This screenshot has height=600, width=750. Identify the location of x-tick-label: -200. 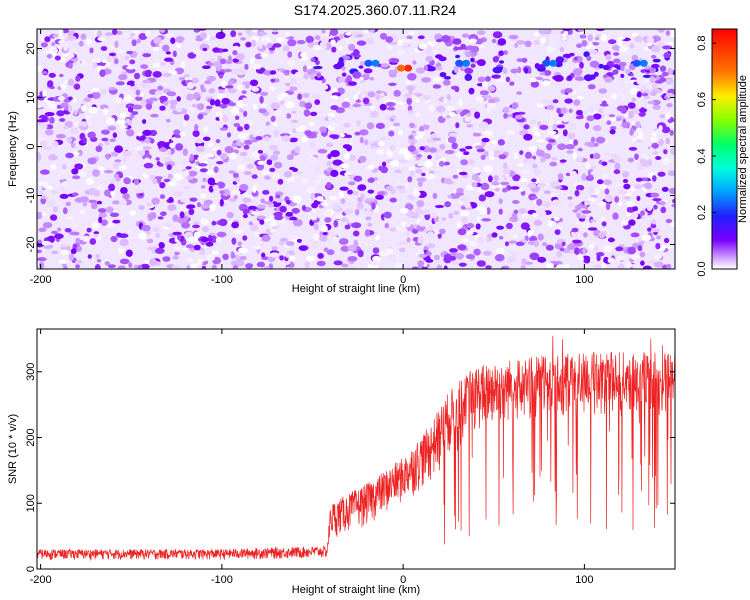
(41, 580).